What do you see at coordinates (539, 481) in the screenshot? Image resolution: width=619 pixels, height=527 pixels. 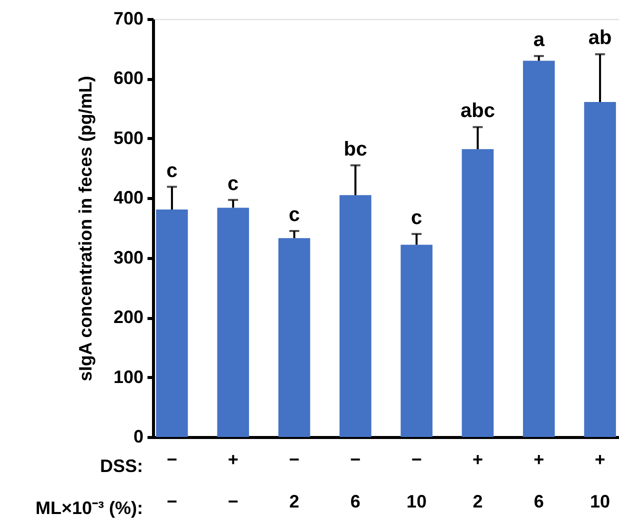 I see `category-label: + 6` at bounding box center [539, 481].